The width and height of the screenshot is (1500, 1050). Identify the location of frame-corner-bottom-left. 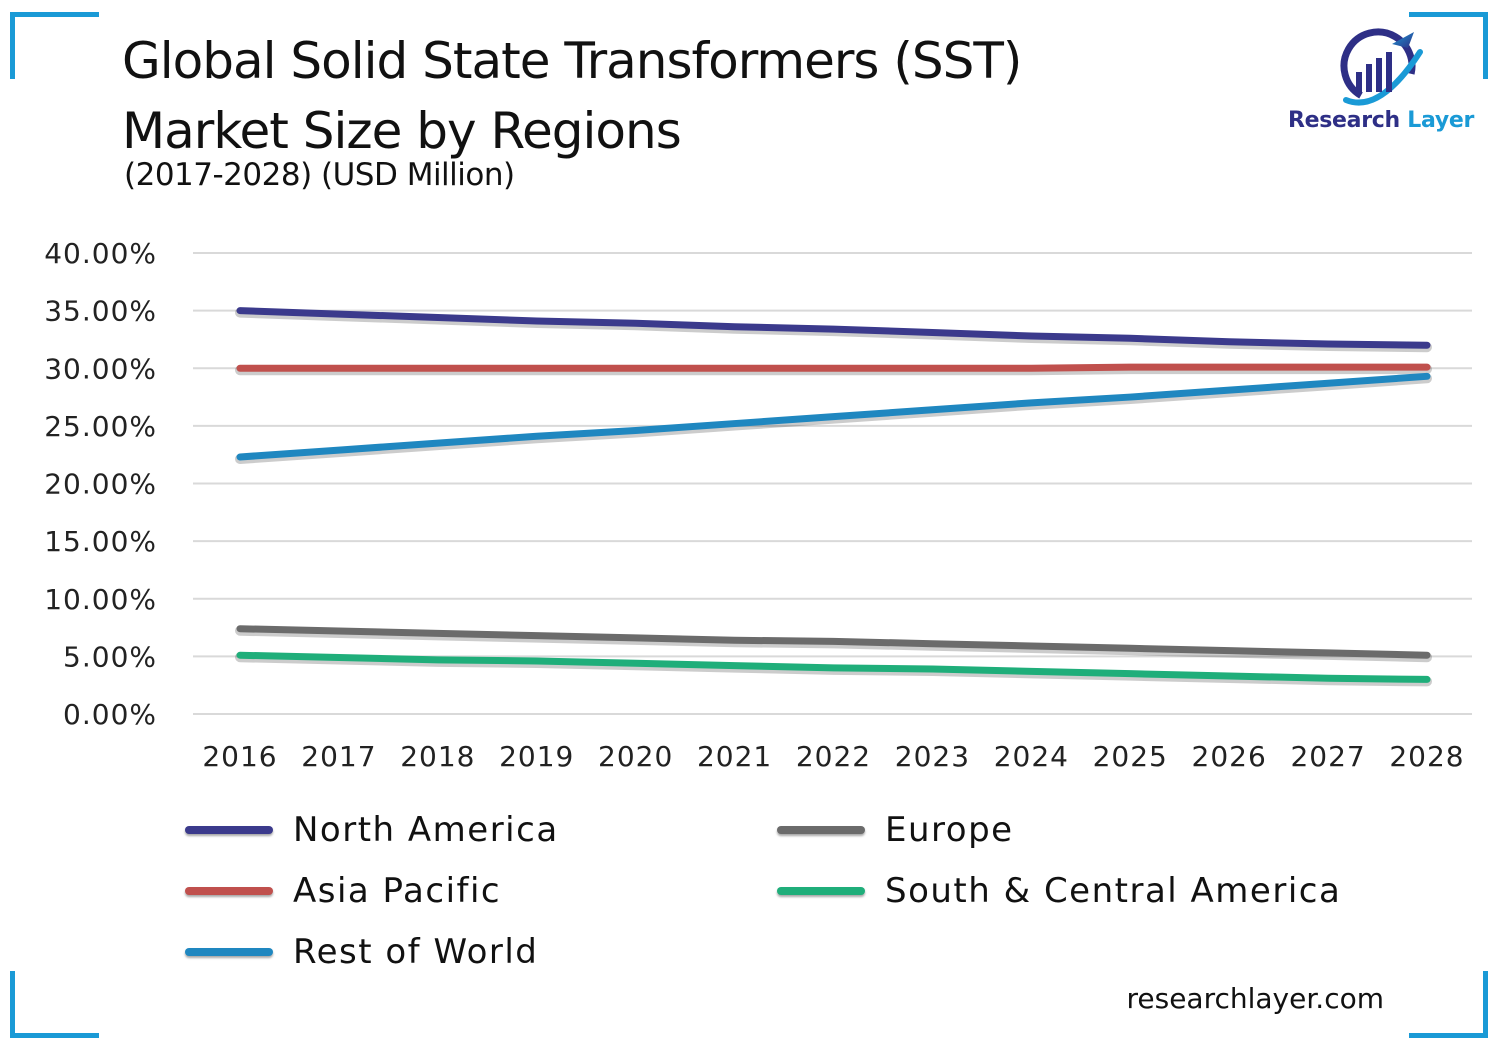
(54, 1004).